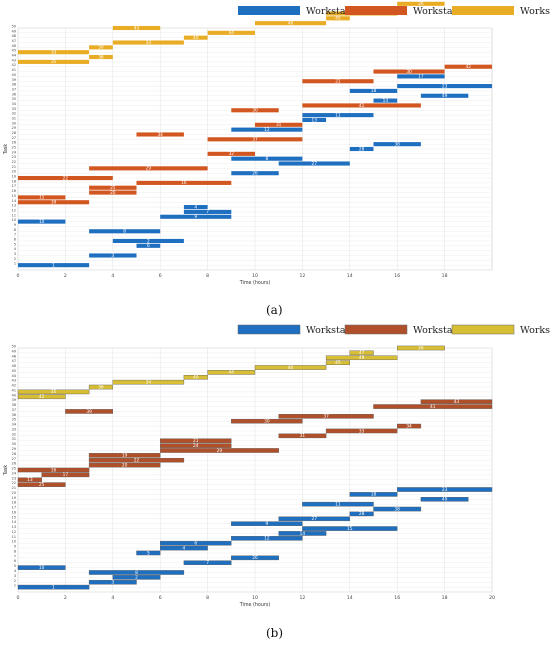 The width and height of the screenshot is (550, 646). I want to click on task-bar-label: 48, so click(362, 358).